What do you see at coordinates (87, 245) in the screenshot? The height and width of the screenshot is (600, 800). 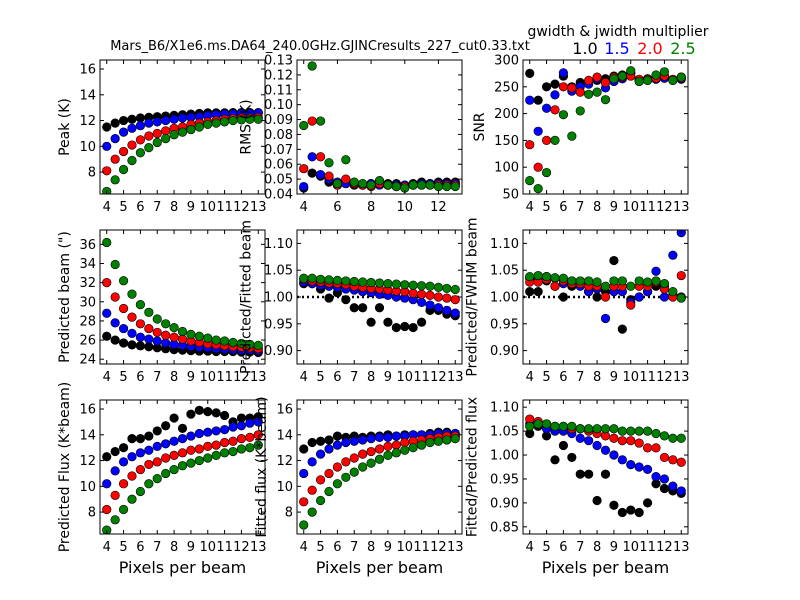 I see `y-tick-label: 36` at bounding box center [87, 245].